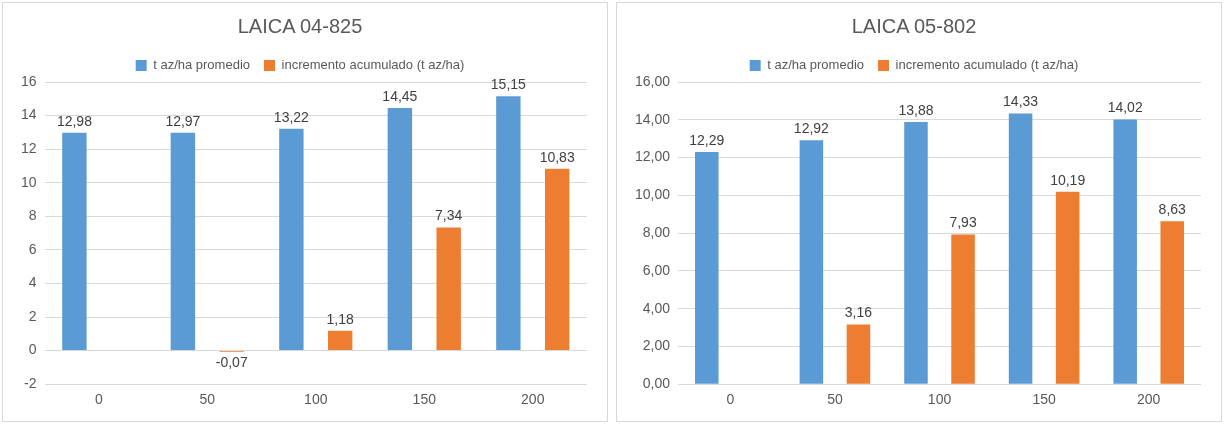 This screenshot has width=1227, height=426. Describe the element at coordinates (28, 148) in the screenshot. I see `y-tick-label: 12` at that location.